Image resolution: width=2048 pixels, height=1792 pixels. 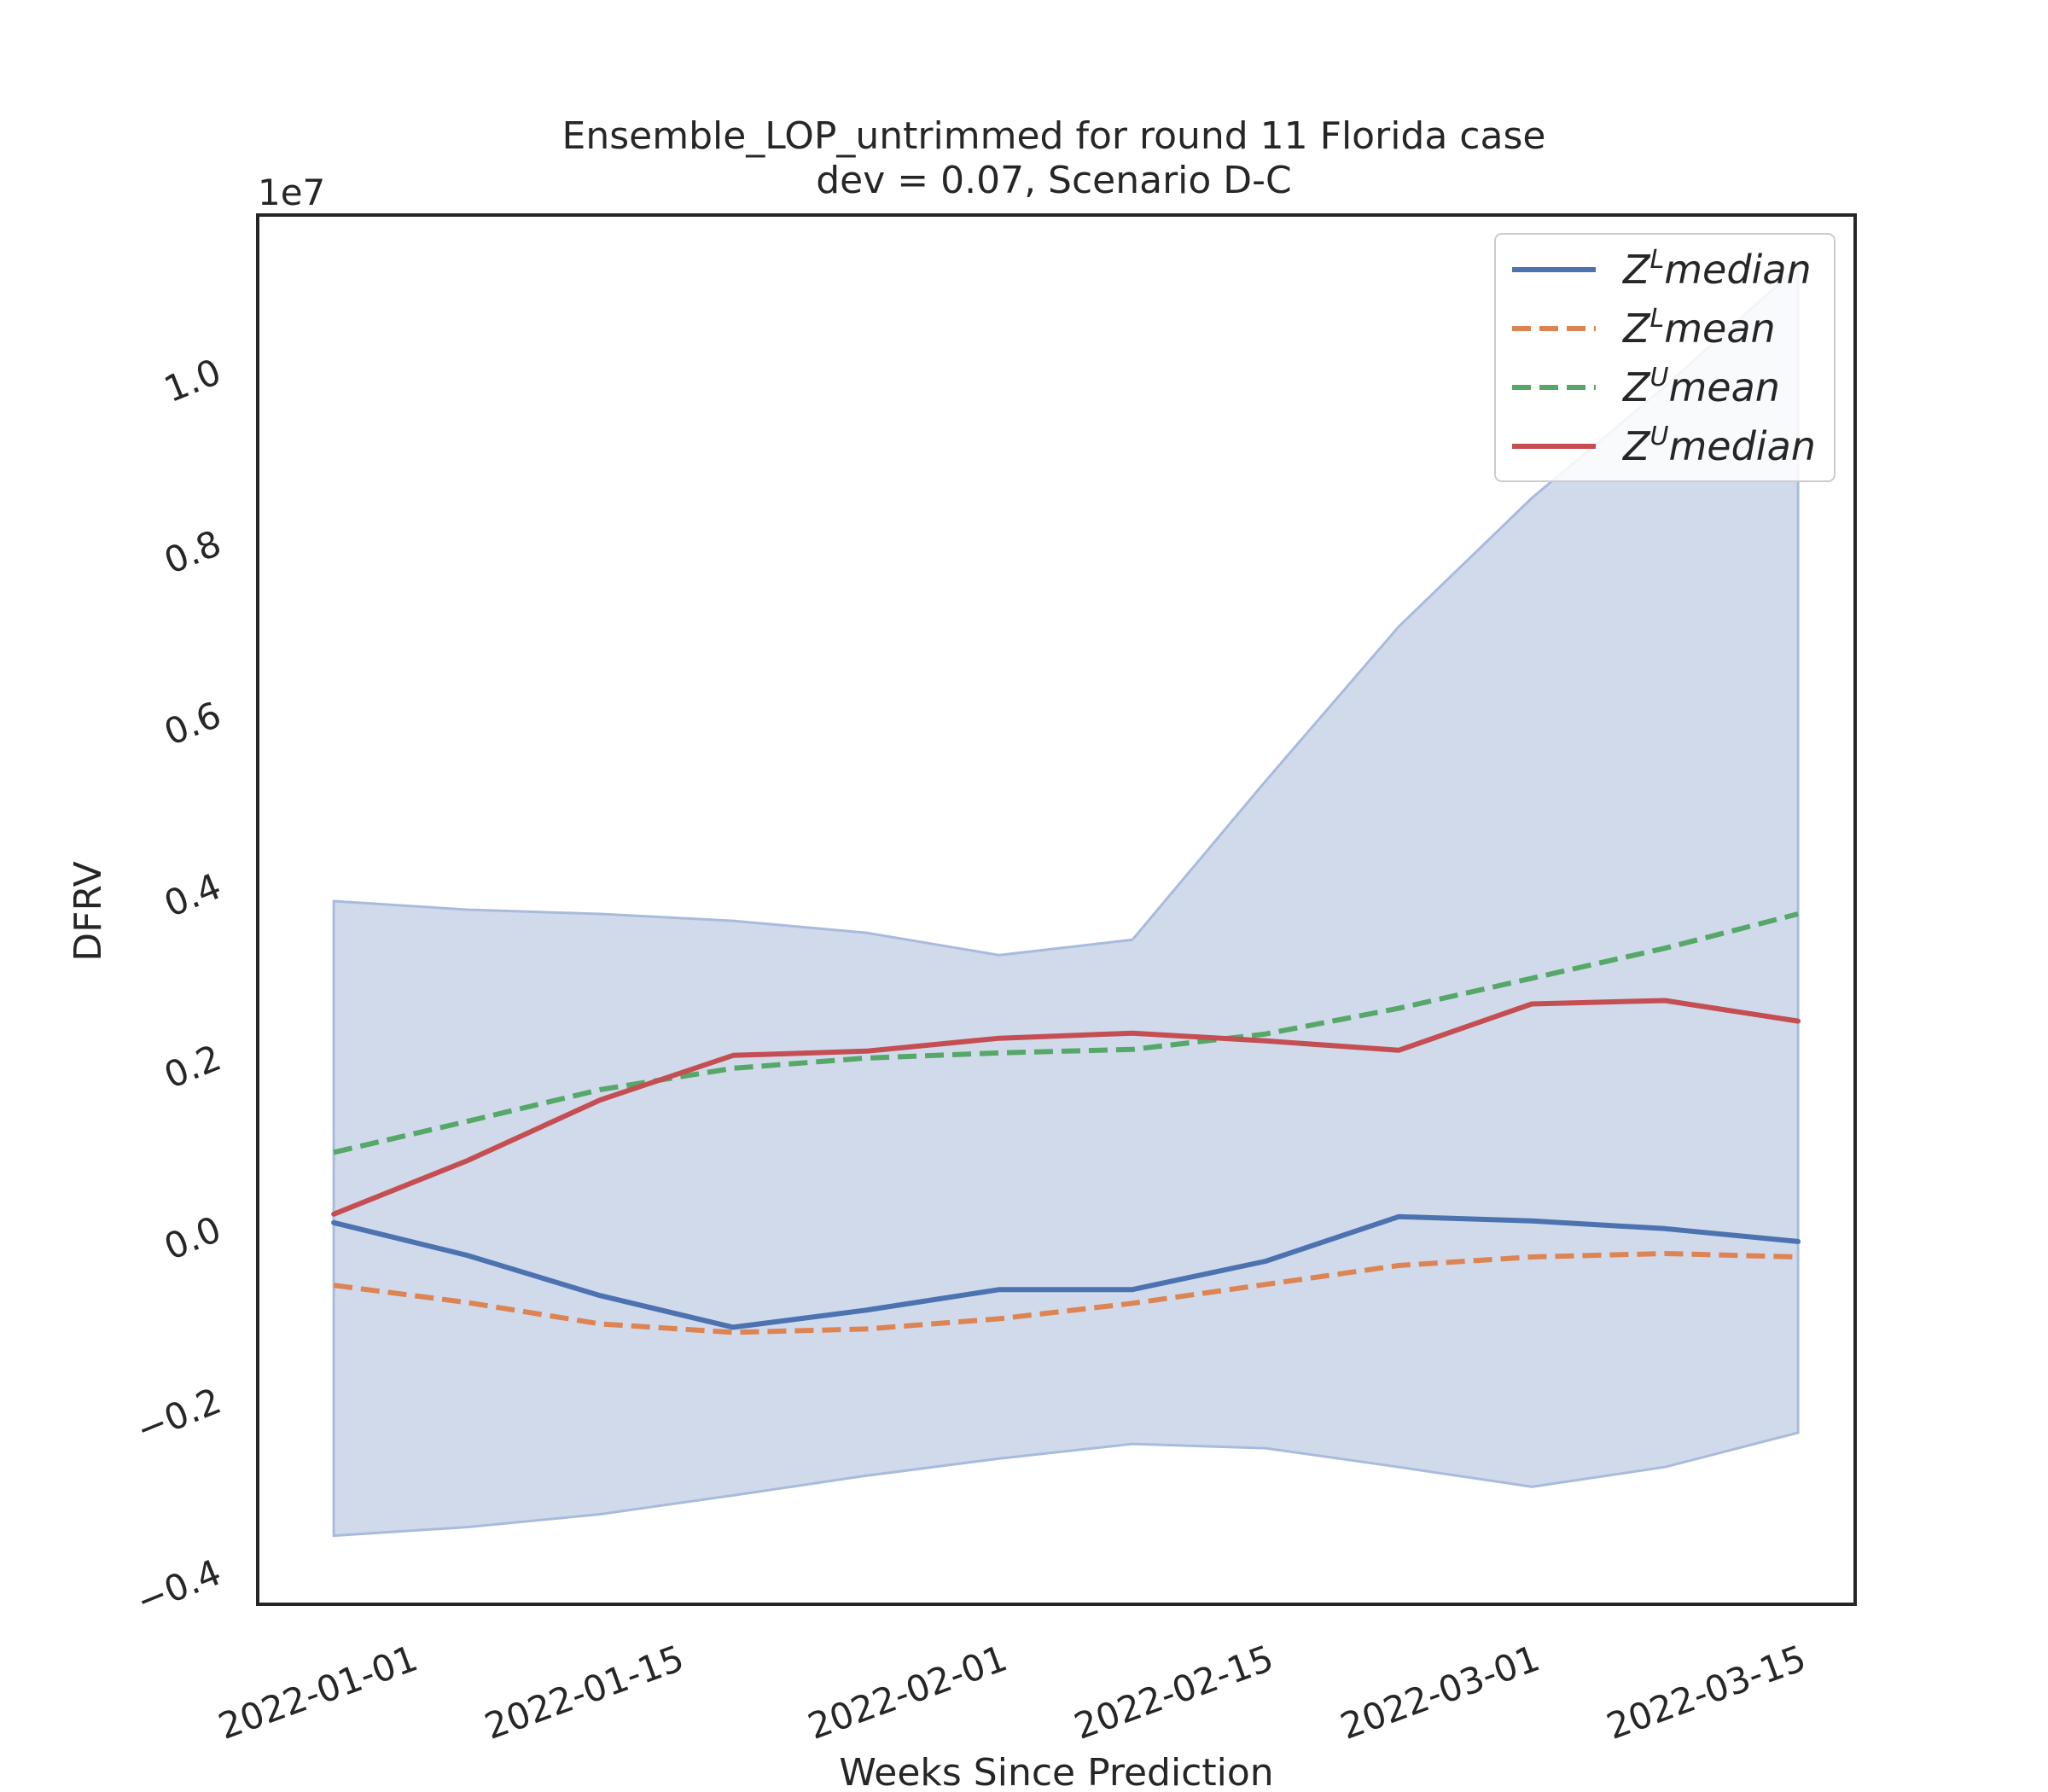 What do you see at coordinates (907, 1692) in the screenshot?
I see `x-tick-label: 2022-02-01` at bounding box center [907, 1692].